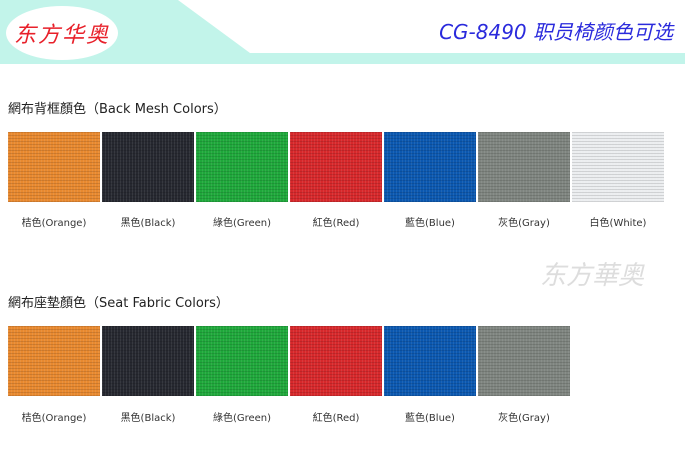 The image size is (685, 460). Describe the element at coordinates (117, 109) in the screenshot. I see `back-mesh-title: 網布背框顏色（Back Mesh Colors）` at that location.